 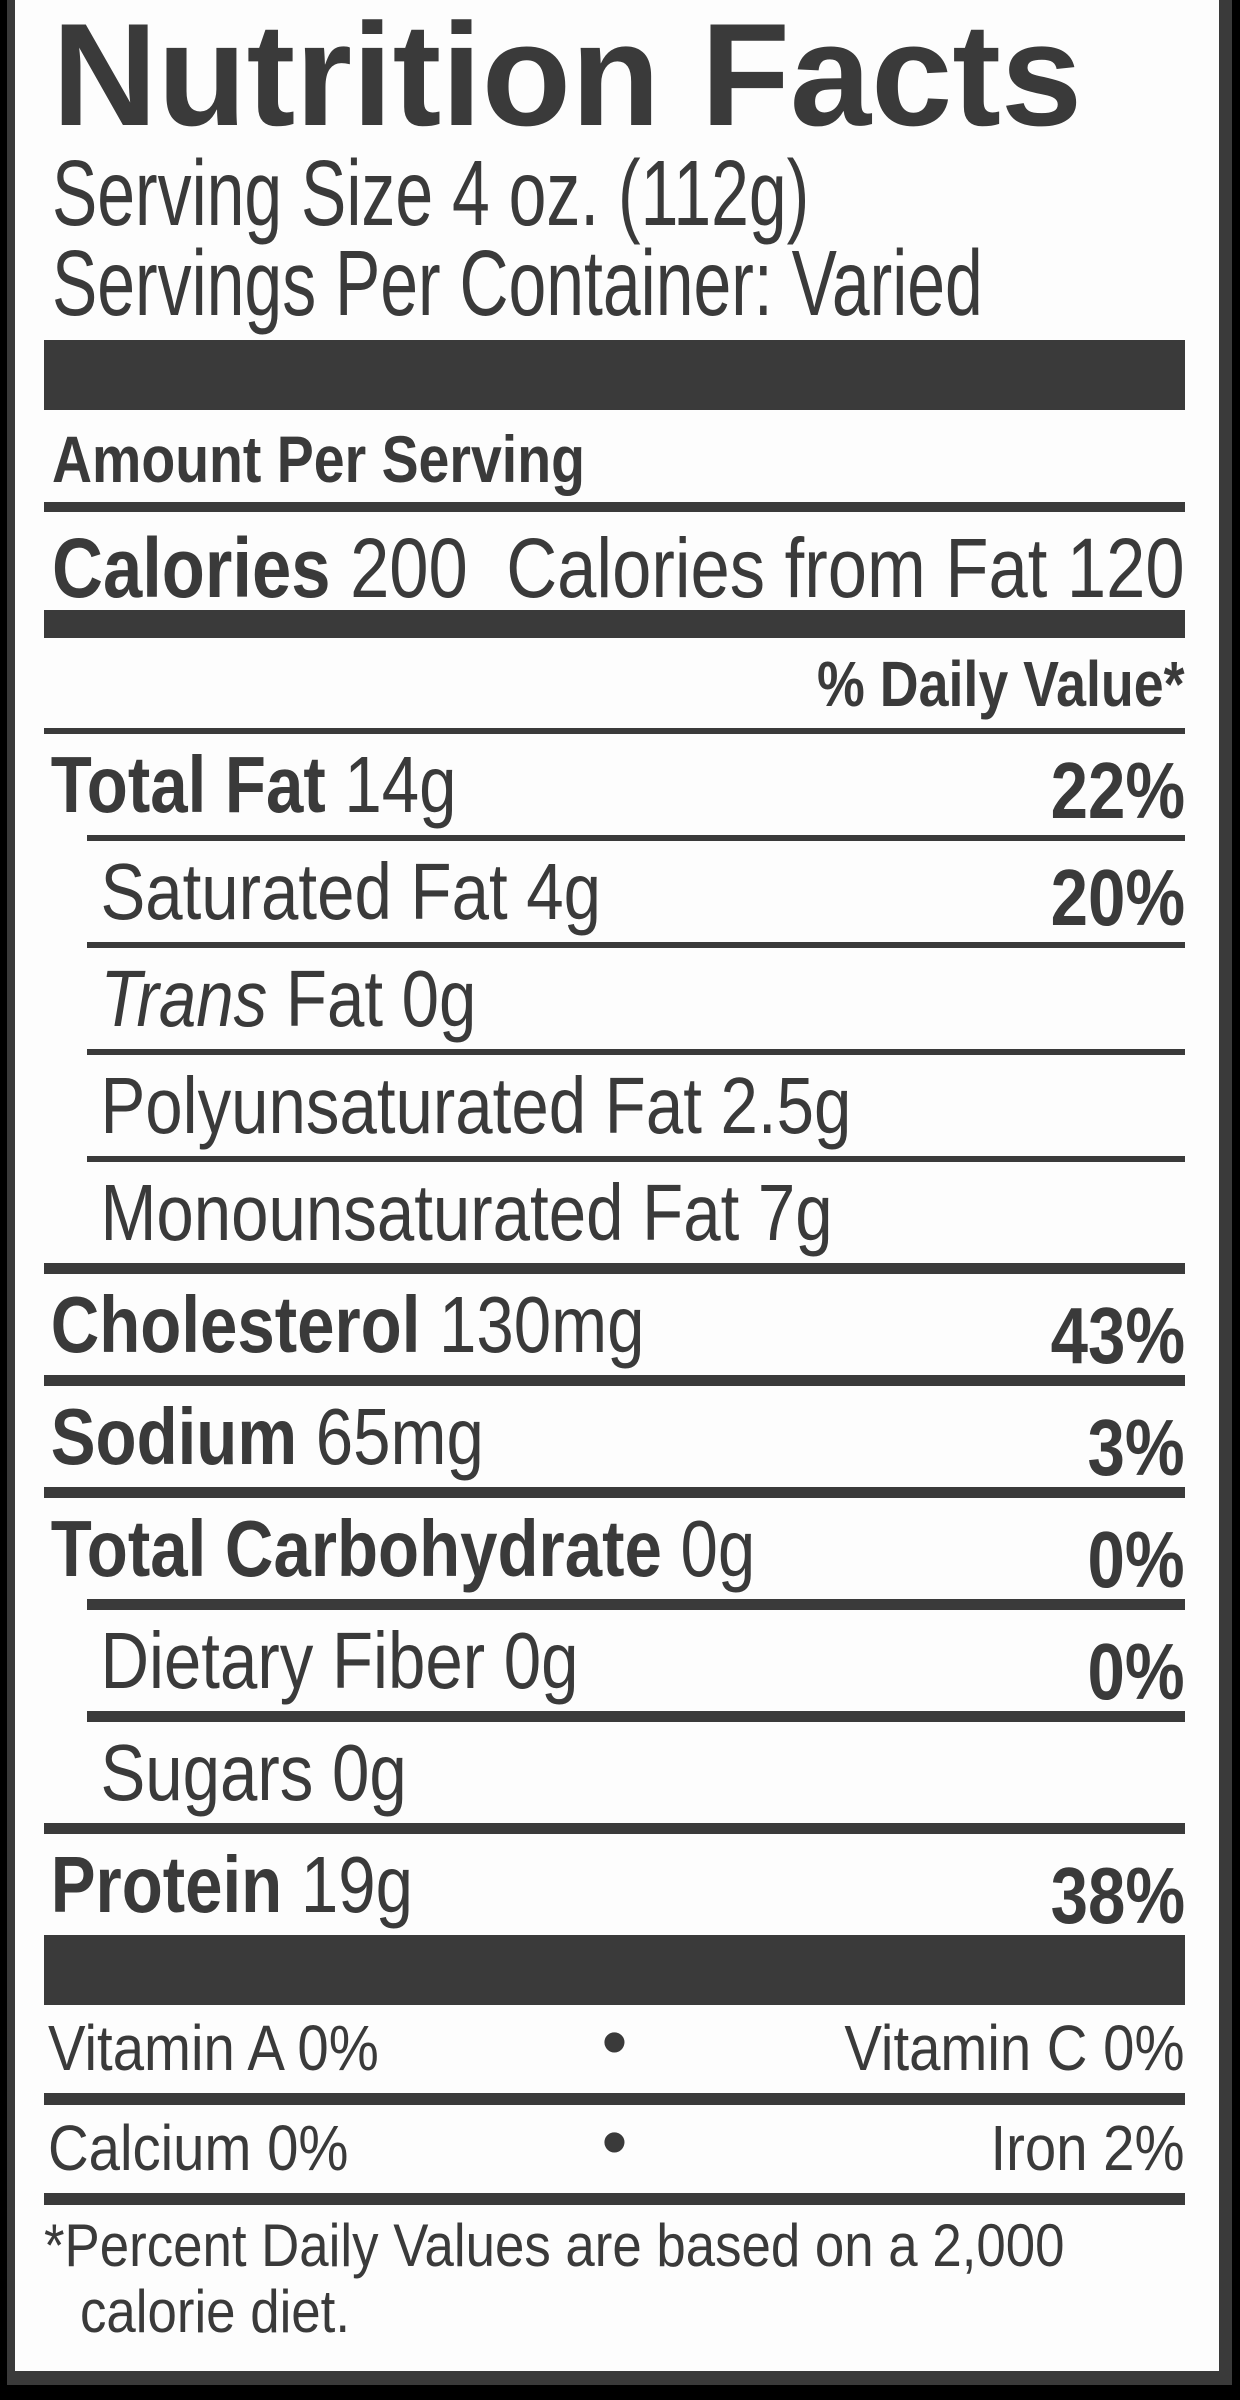 I want to click on micronutrient-row: Vitamin A 0% • Vitamin C 0%, so click(x=614, y=2049).